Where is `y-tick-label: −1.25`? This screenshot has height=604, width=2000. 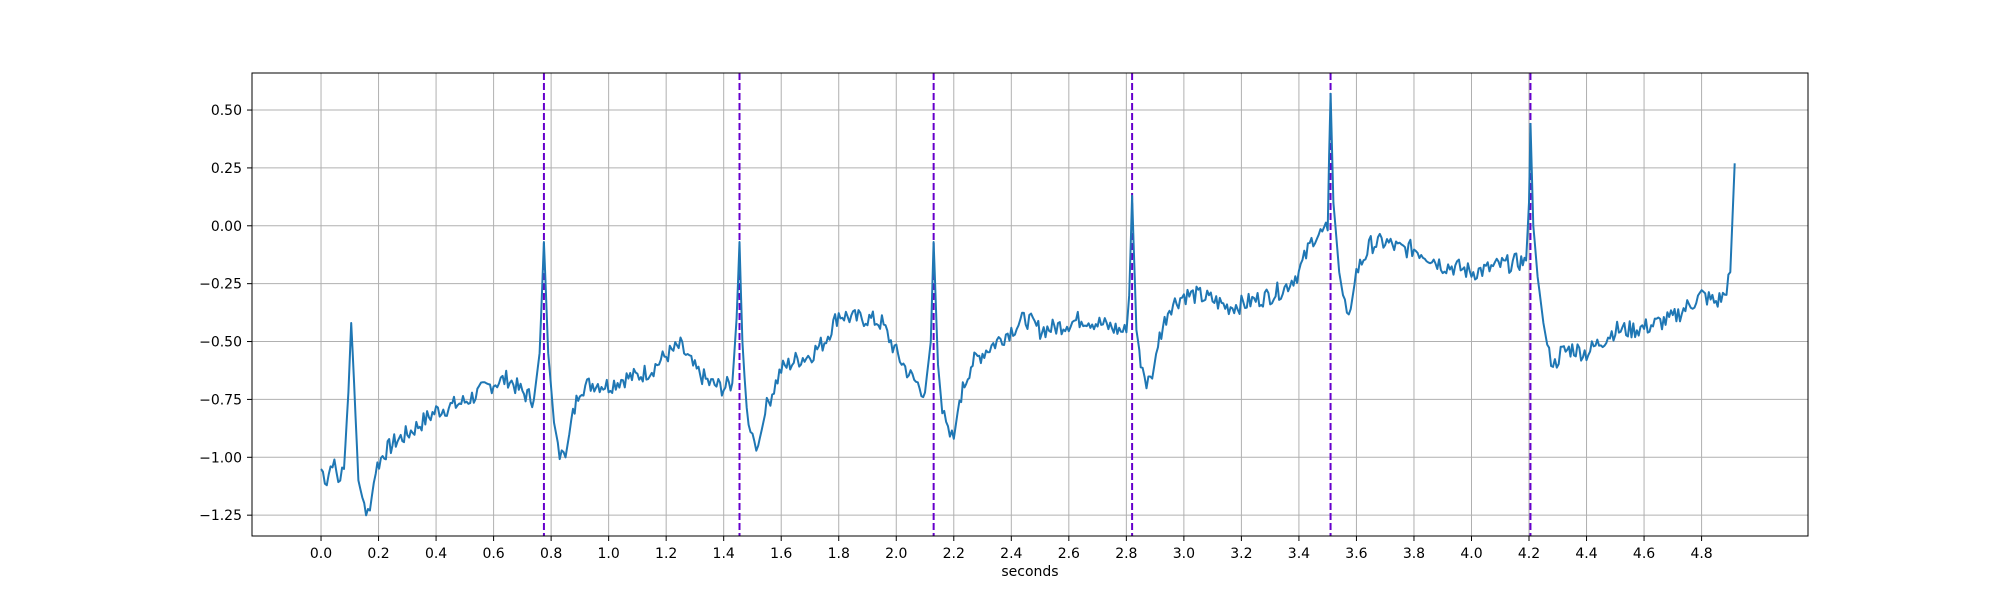
y-tick-label: −1.25 is located at coordinates (220, 516).